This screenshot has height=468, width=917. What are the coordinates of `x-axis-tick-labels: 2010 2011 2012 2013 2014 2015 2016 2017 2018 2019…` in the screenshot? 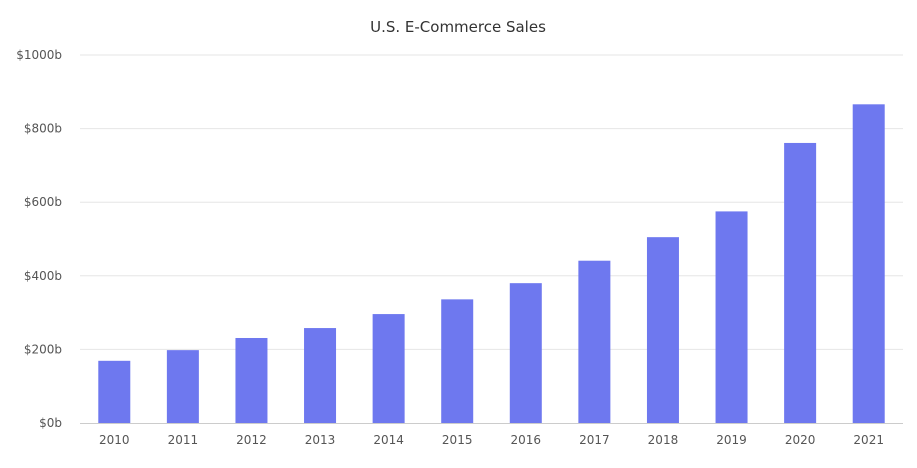 It's located at (491, 440).